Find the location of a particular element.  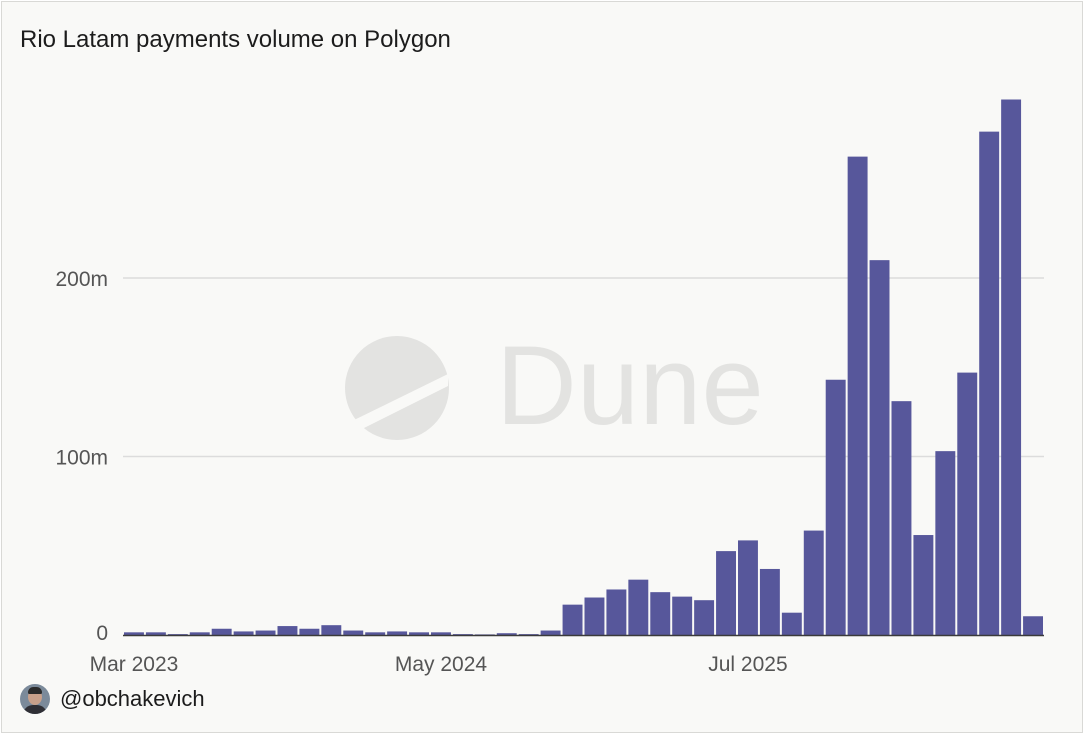

x-tick-label: Jul 2025 is located at coordinates (747, 664).